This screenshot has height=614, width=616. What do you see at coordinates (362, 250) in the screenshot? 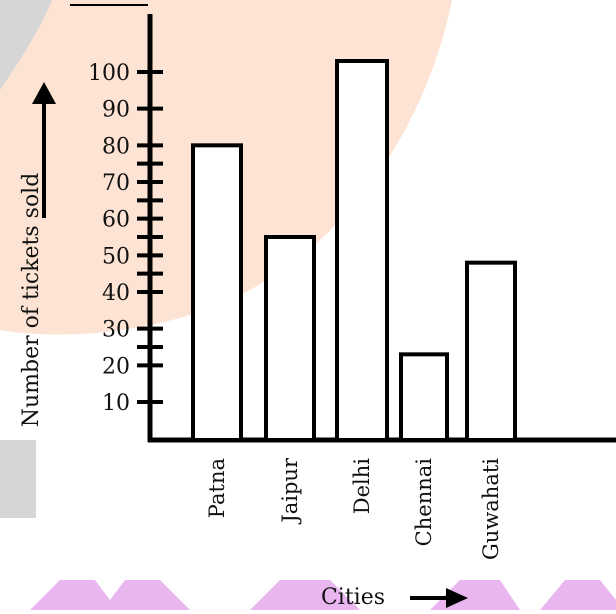
I see `bar-delhi` at bounding box center [362, 250].